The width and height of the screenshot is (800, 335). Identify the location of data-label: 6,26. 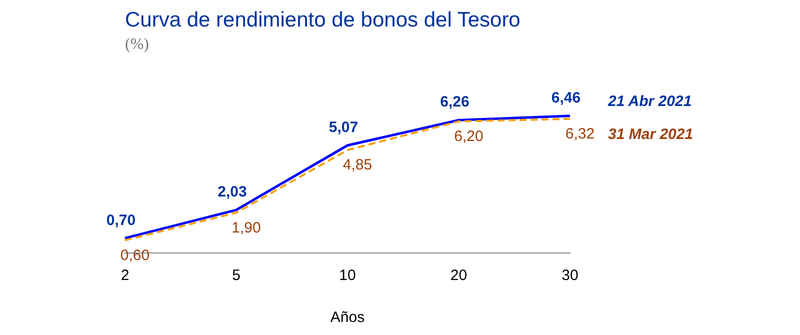
(455, 102).